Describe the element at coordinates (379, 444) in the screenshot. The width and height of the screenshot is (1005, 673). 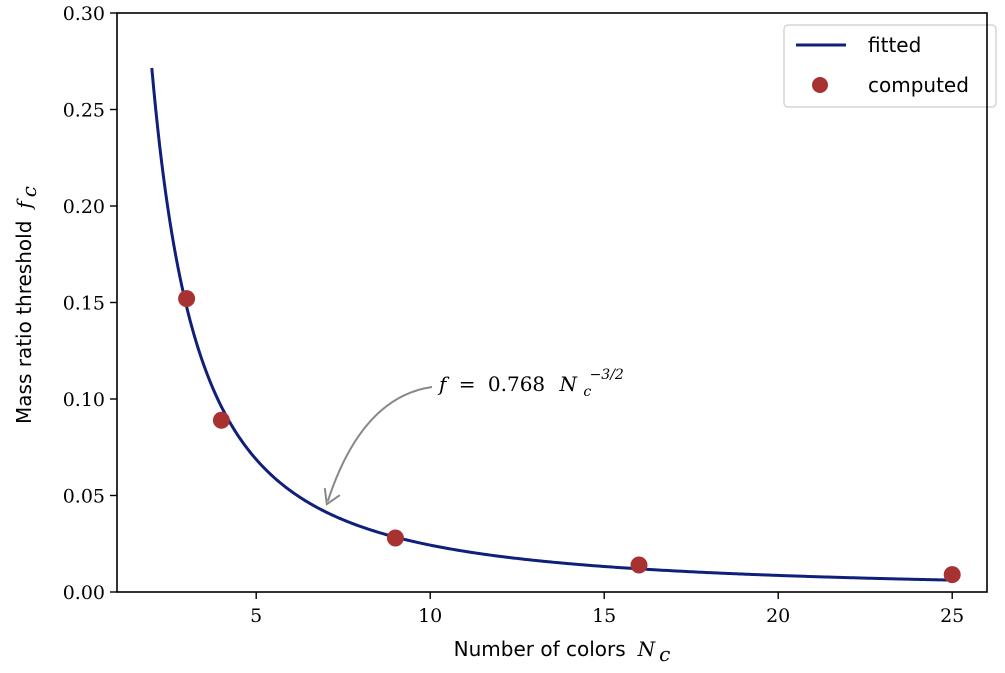
I see `annotation-arrow` at that location.